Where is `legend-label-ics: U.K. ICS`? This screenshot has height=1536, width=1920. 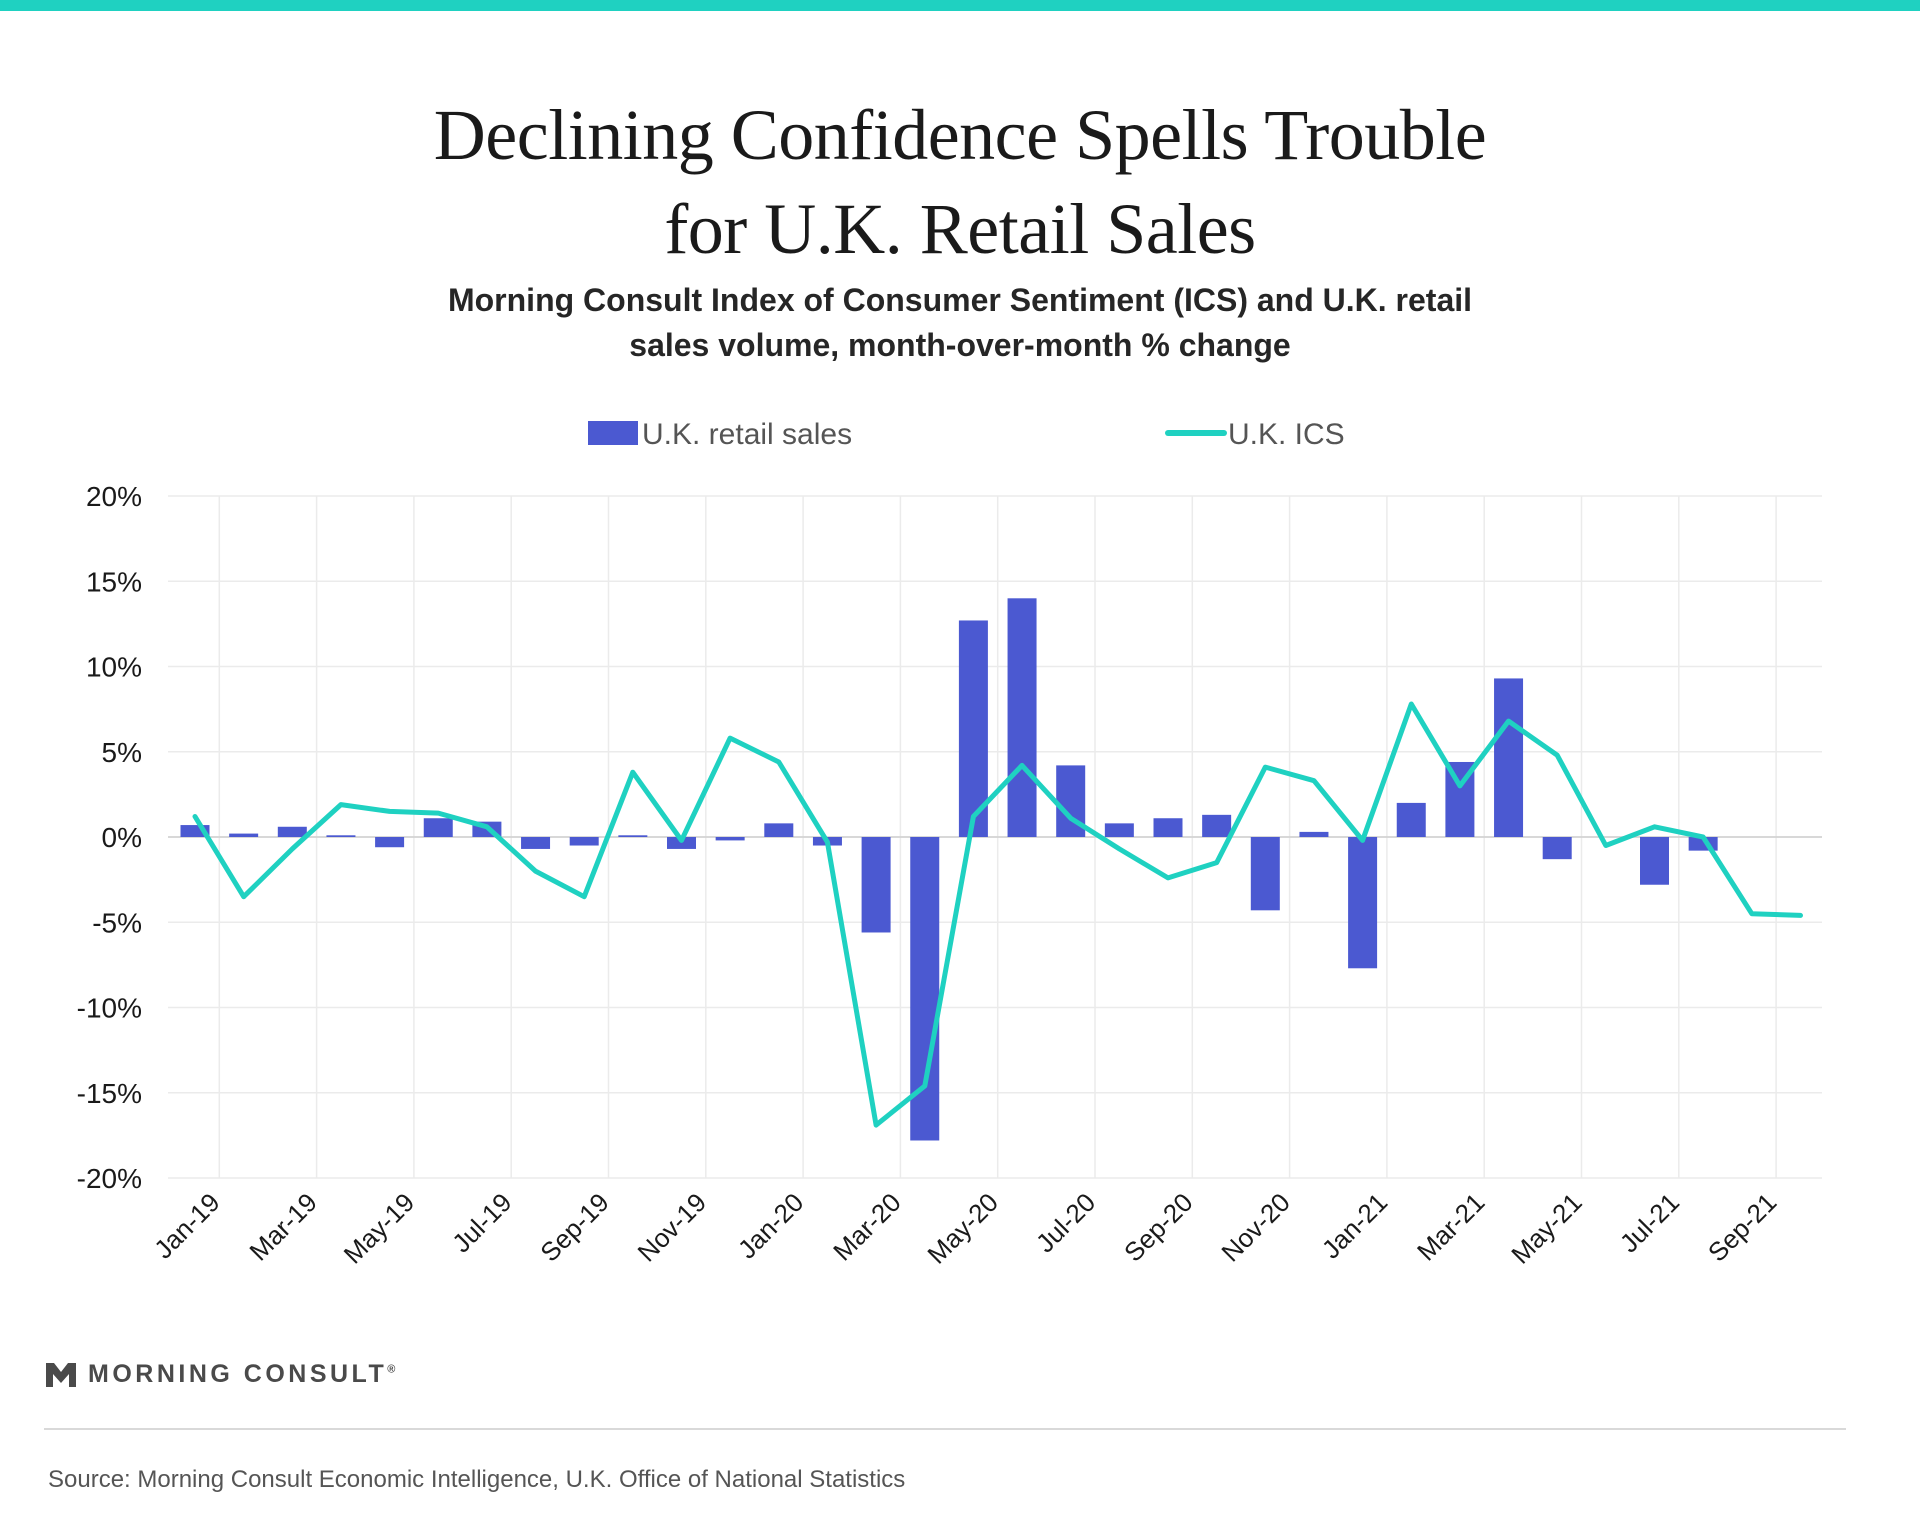
legend-label-ics: U.K. ICS is located at coordinates (1286, 435).